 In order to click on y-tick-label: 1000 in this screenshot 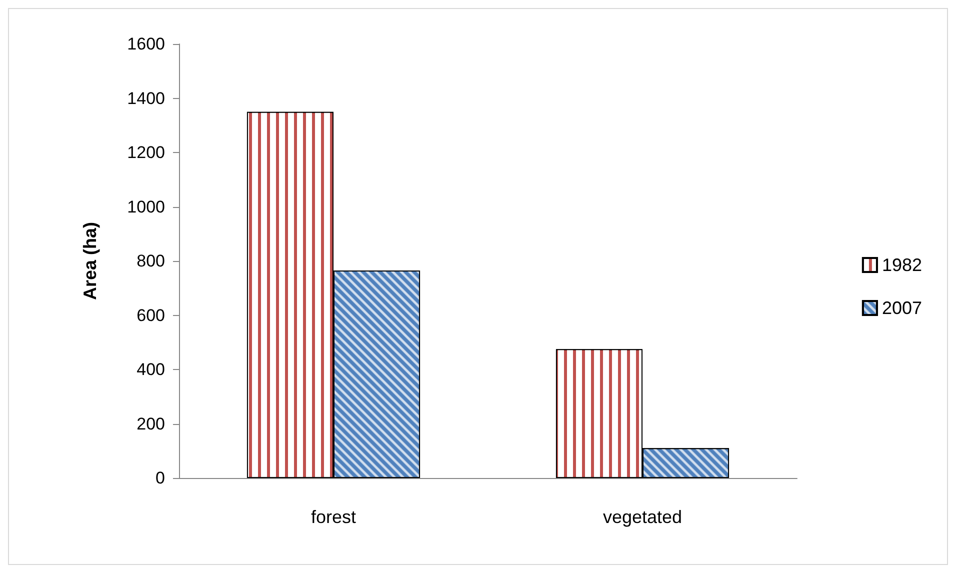, I will do `click(146, 206)`.